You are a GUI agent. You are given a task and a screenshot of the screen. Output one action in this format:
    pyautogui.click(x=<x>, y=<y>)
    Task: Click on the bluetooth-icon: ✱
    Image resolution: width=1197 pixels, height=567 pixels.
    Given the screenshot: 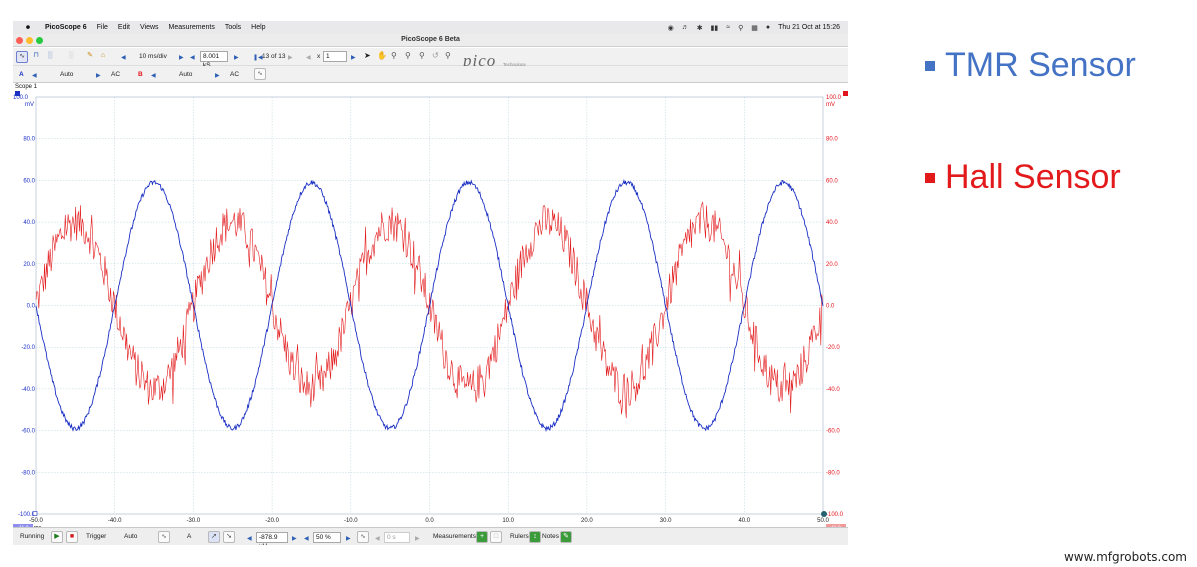 What is the action you would take?
    pyautogui.click(x=699, y=28)
    